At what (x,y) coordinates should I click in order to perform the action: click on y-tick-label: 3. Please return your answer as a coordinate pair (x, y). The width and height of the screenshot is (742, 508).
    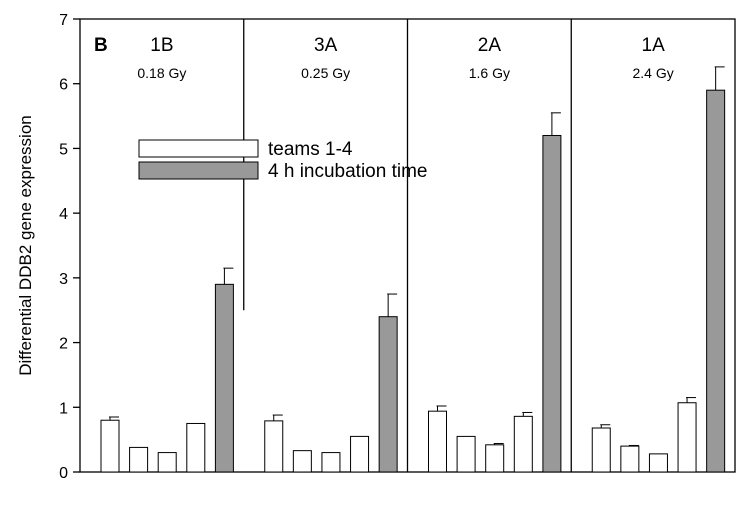
    Looking at the image, I should click on (63, 279).